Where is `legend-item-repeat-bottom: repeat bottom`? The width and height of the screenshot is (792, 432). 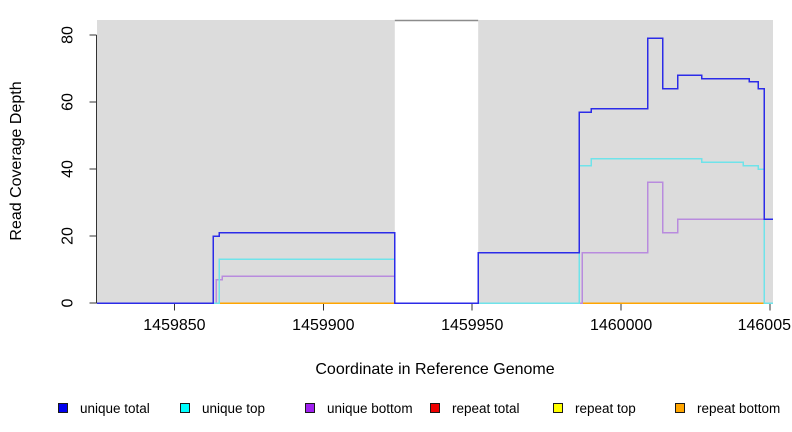 legend-item-repeat-bottom: repeat bottom is located at coordinates (727, 408).